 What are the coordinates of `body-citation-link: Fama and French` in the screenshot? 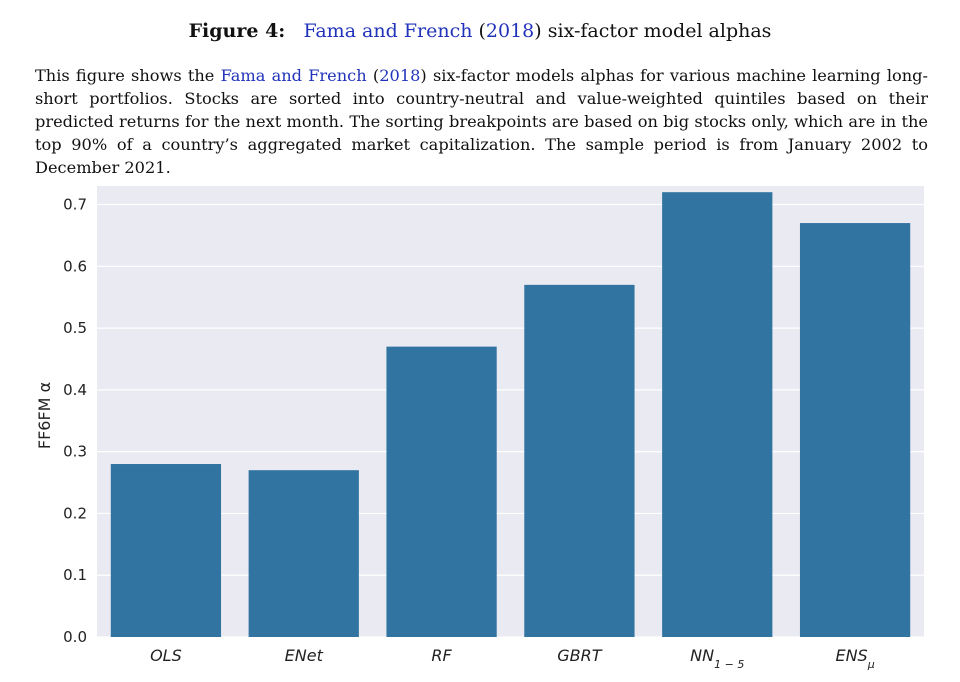 It's located at (293, 75).